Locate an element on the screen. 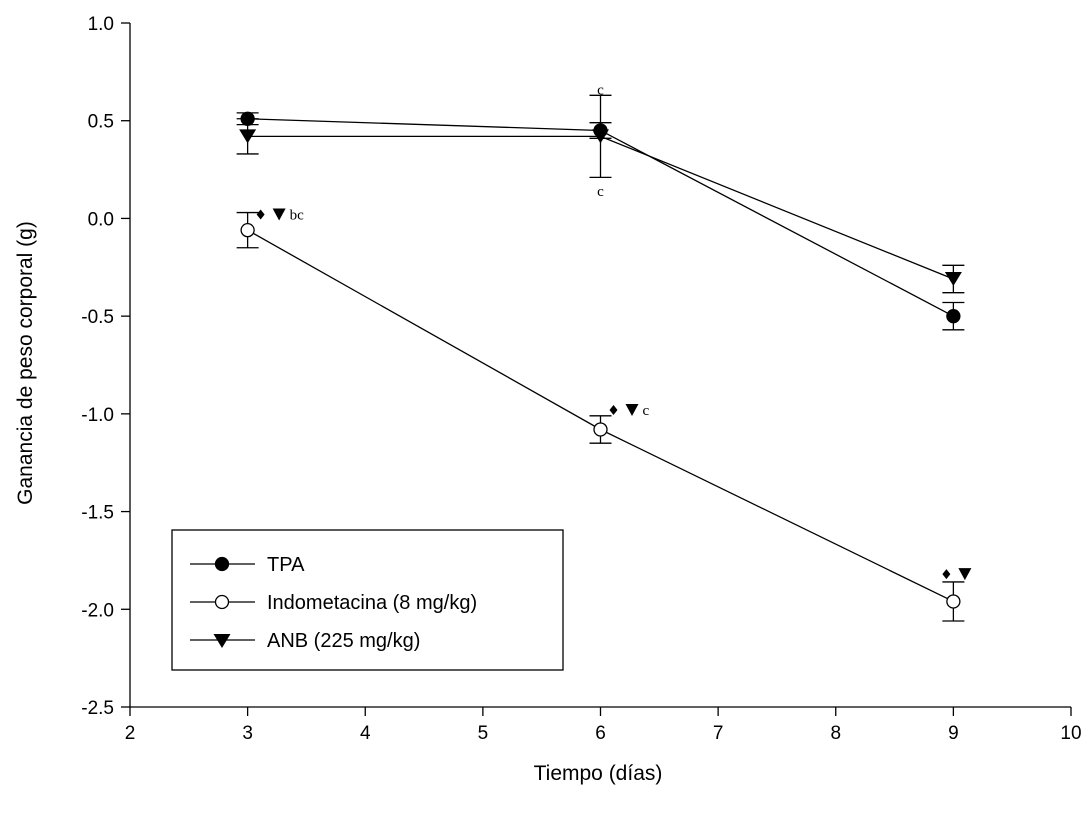 The height and width of the screenshot is (815, 1088). x-tick-label: 10 is located at coordinates (1070, 733).